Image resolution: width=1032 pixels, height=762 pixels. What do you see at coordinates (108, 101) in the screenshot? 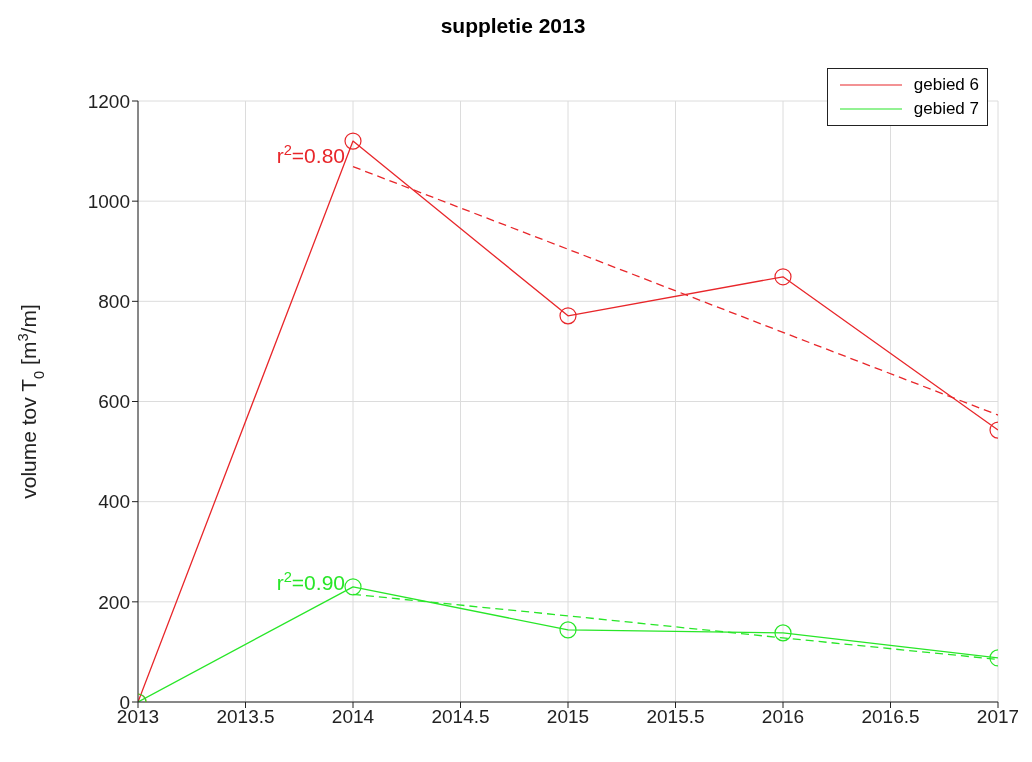
I see `y-tick-label: 1200` at bounding box center [108, 101].